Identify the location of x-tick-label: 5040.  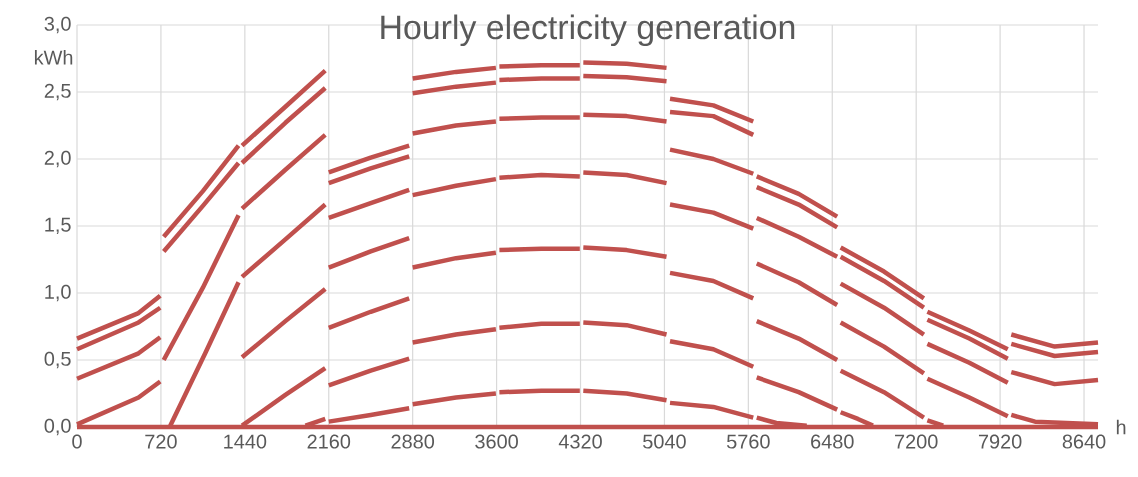
(664, 441).